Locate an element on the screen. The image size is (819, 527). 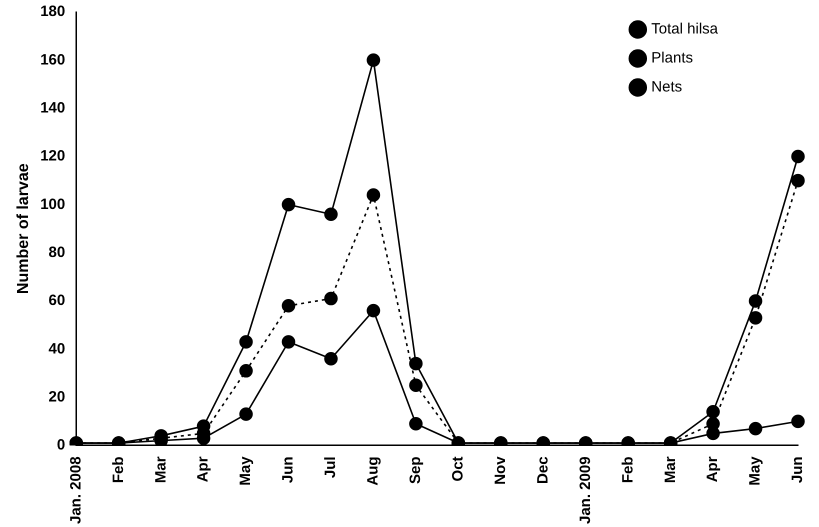
y-tick-label: 20 is located at coordinates (57, 397).